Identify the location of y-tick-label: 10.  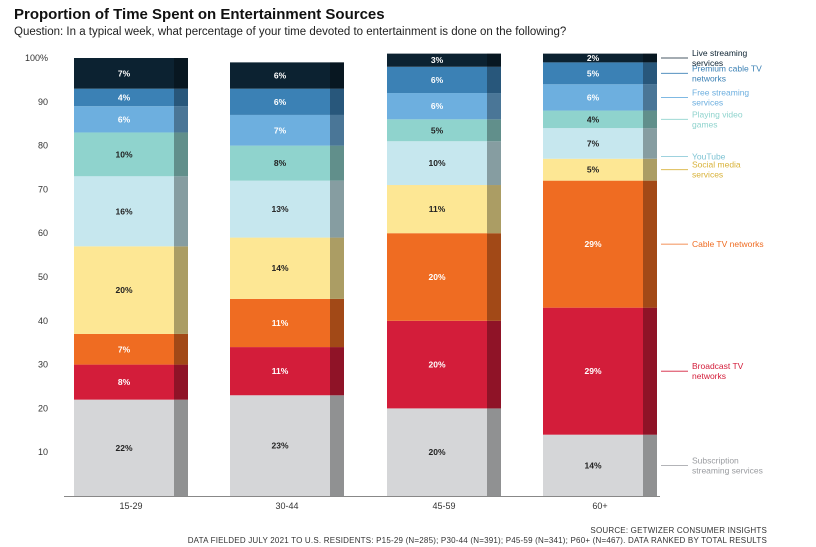
(43, 452).